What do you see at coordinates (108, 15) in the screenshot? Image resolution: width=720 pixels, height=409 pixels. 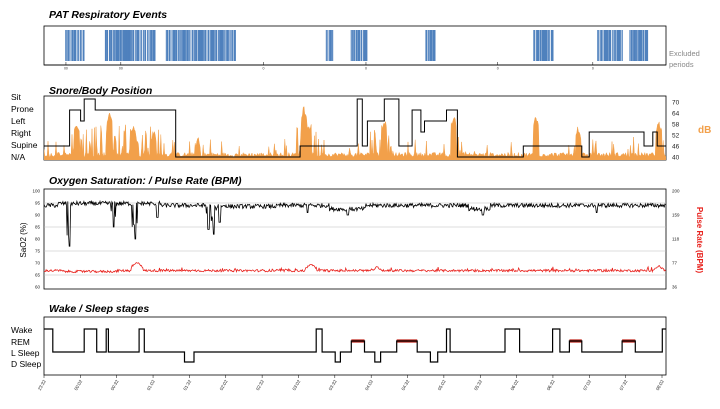 I see `events-panel-title: PAT Respiratory Events` at bounding box center [108, 15].